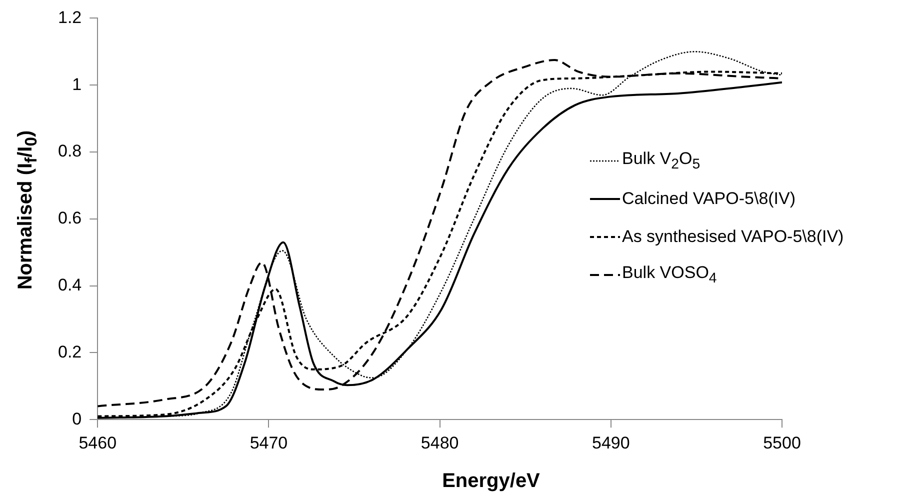 This screenshot has width=922, height=500. Describe the element at coordinates (77, 84) in the screenshot. I see `y-tick-label: 1` at that location.